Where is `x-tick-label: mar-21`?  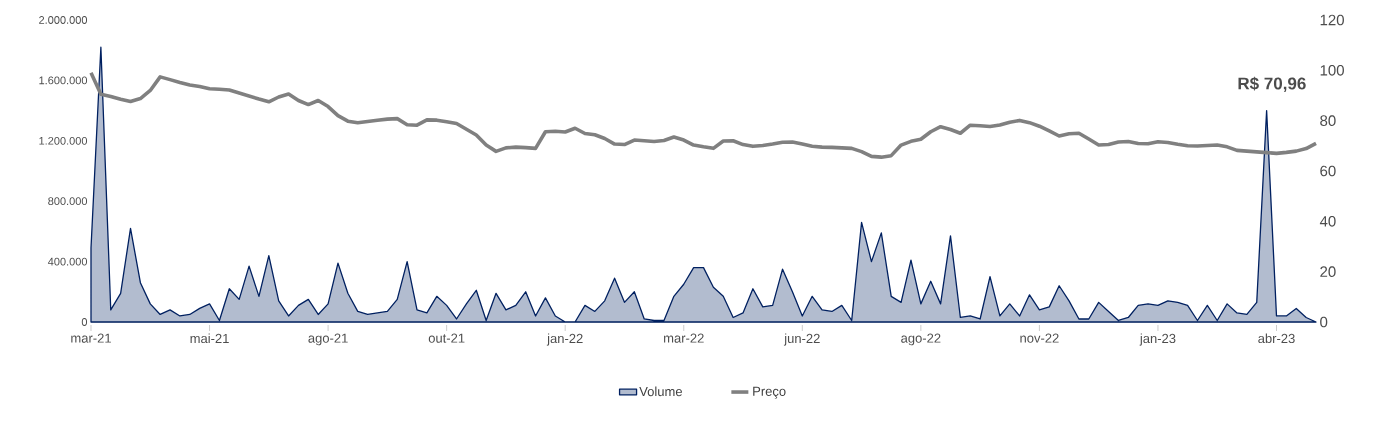
x-tick-label: mar-21 is located at coordinates (91, 338).